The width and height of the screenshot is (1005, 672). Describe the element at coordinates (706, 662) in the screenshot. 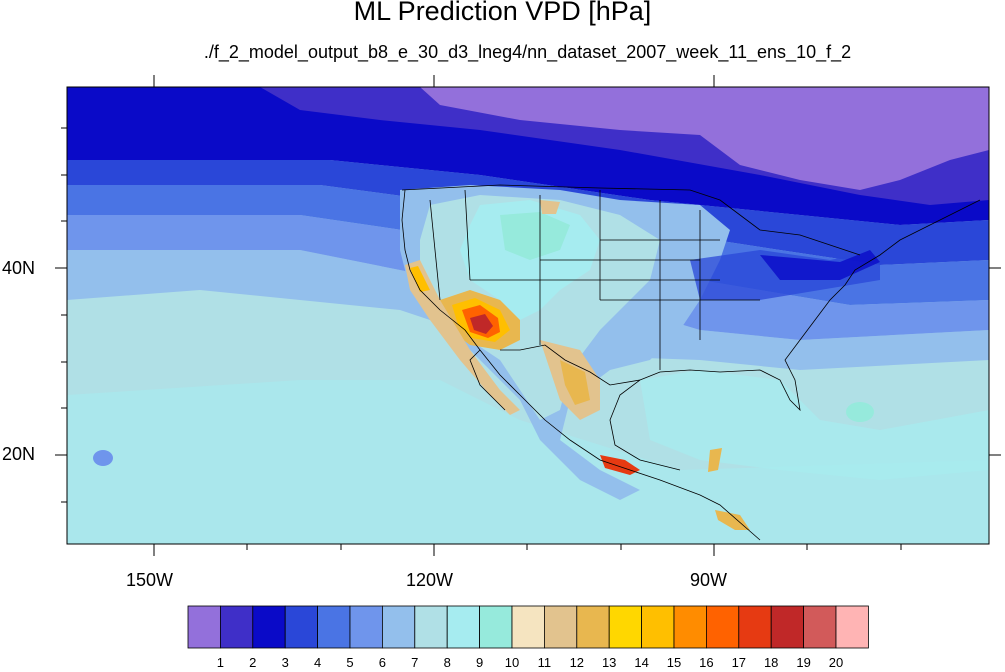

I see `colorbar-label: 16` at that location.